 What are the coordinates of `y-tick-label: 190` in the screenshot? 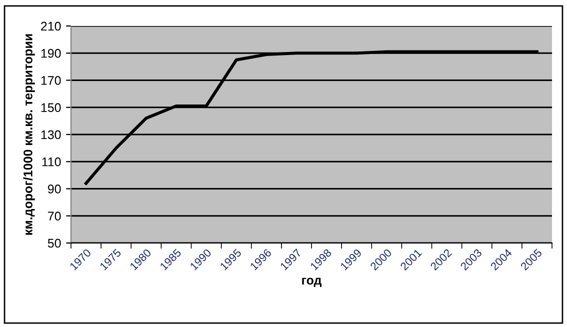 It's located at (51, 53).